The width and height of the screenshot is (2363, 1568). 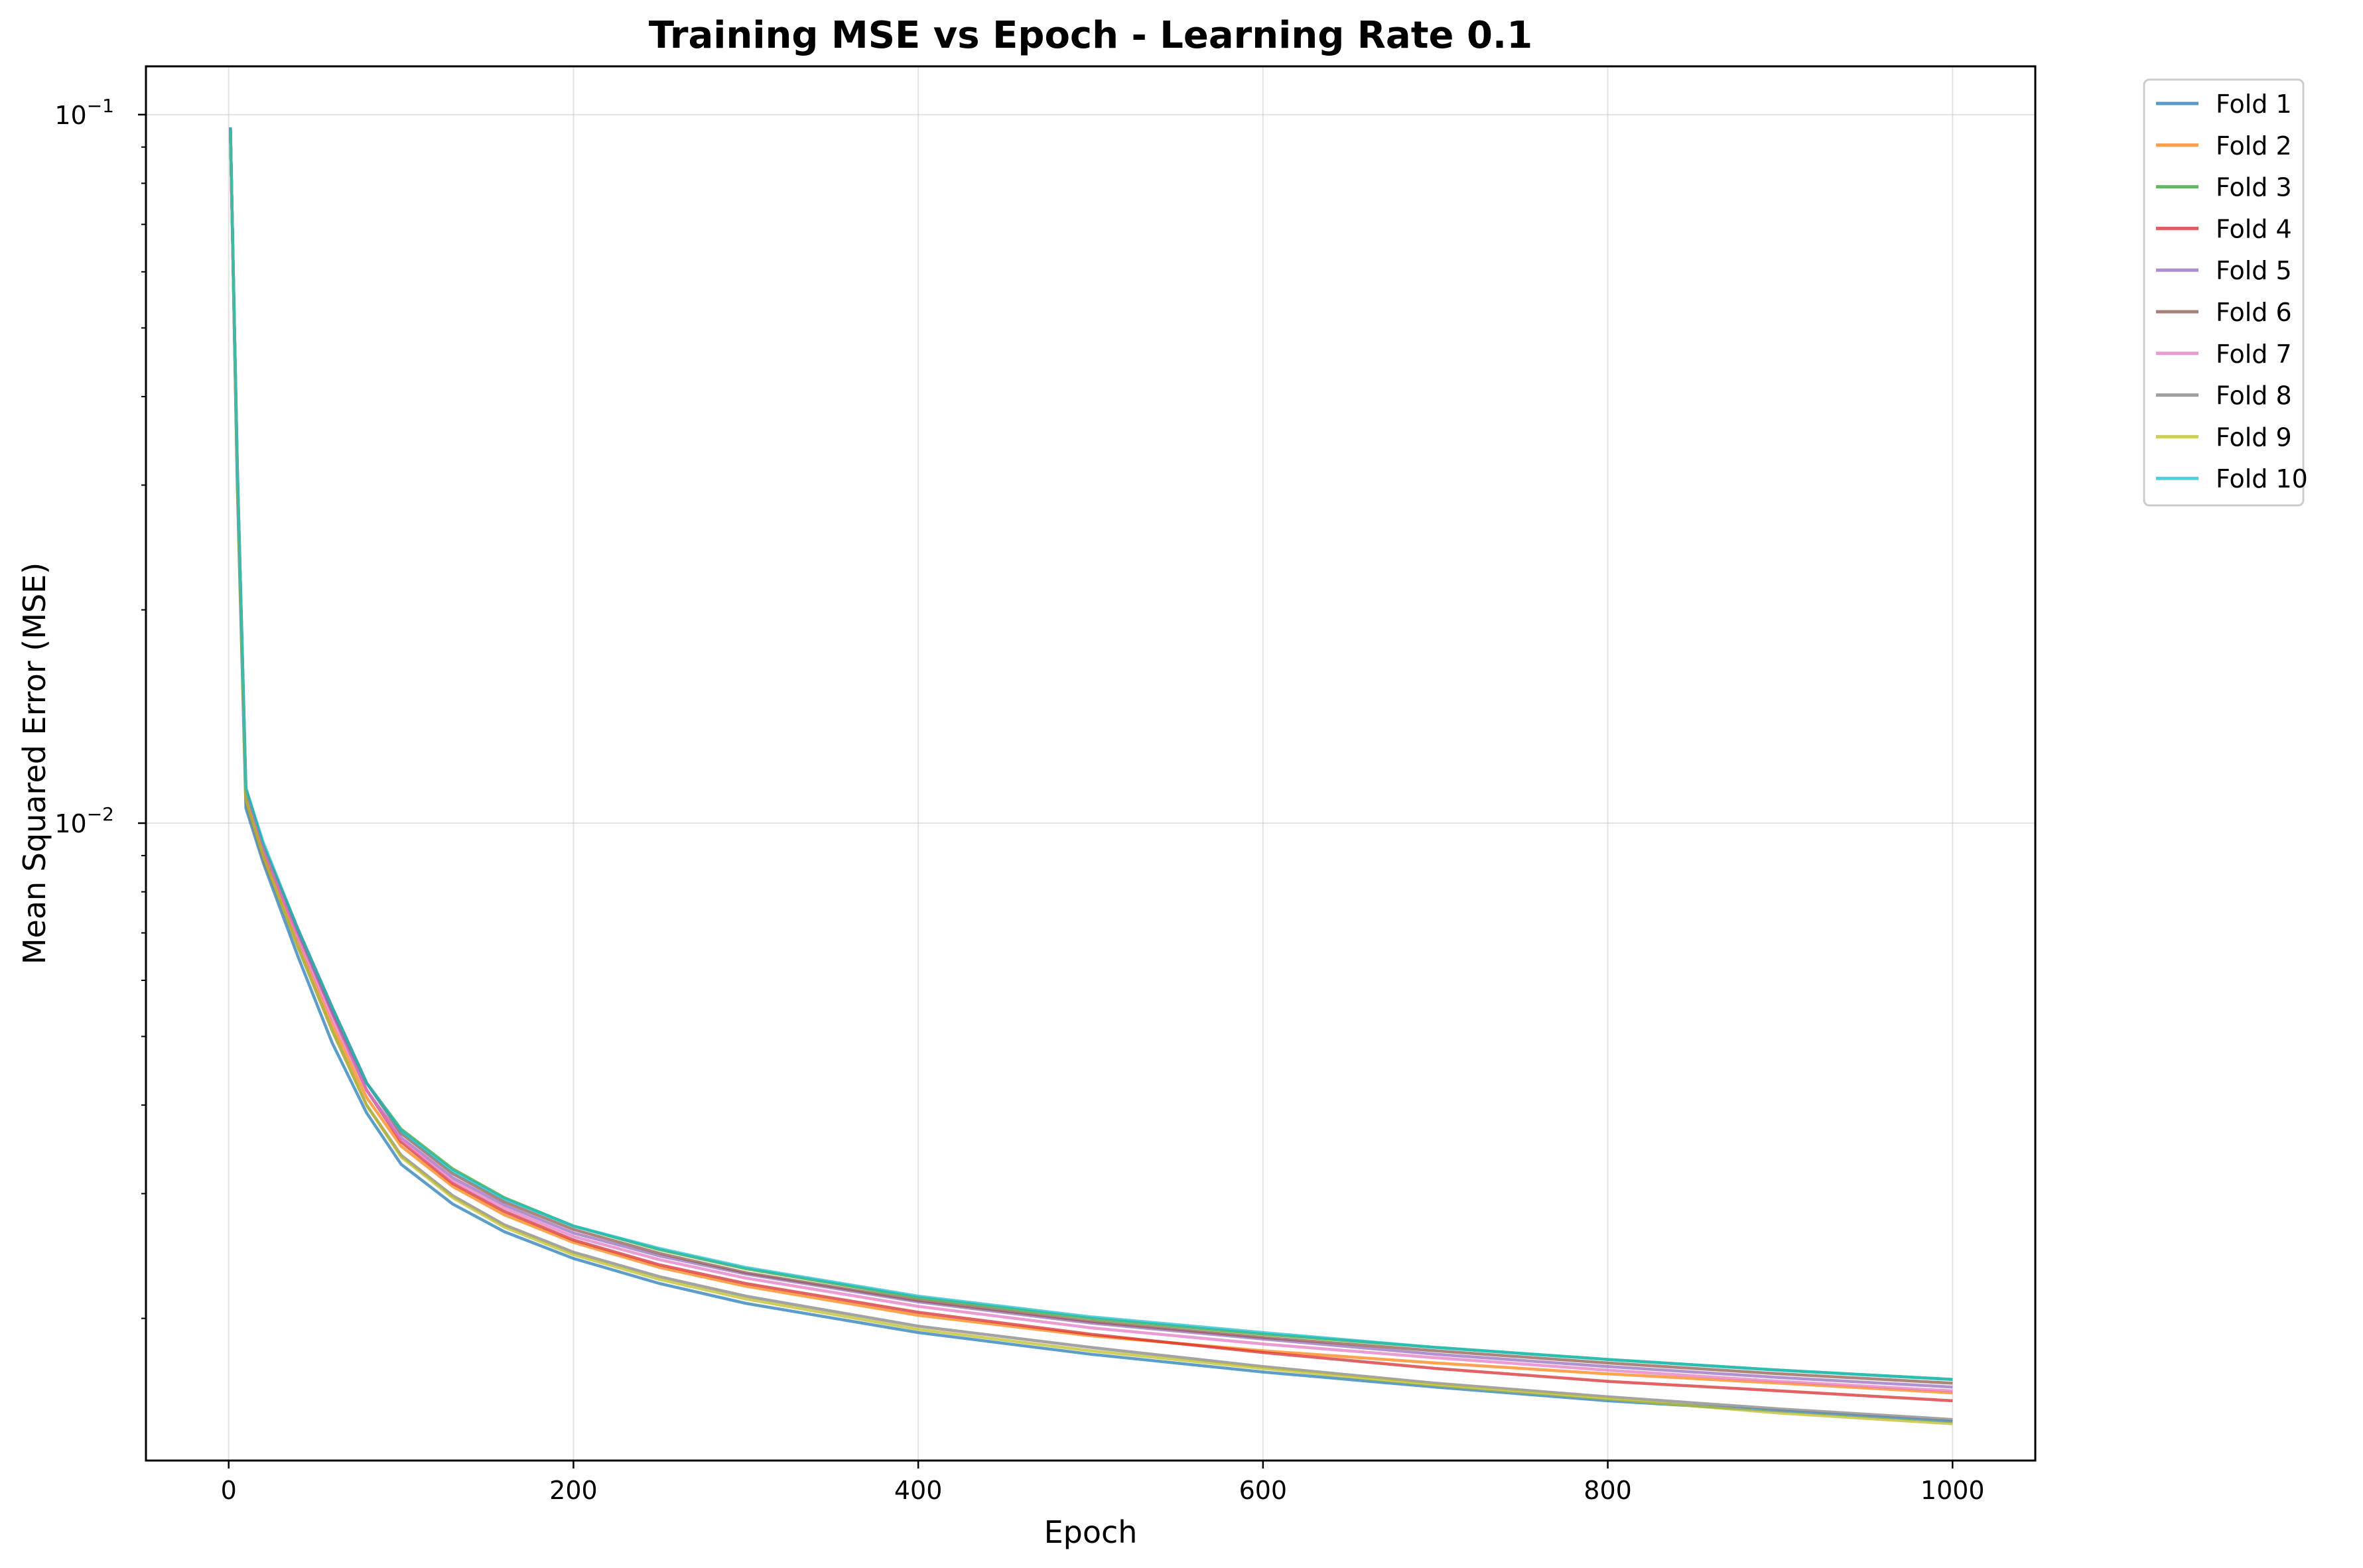 I want to click on x-axis-label: Epoch, so click(x=1091, y=1532).